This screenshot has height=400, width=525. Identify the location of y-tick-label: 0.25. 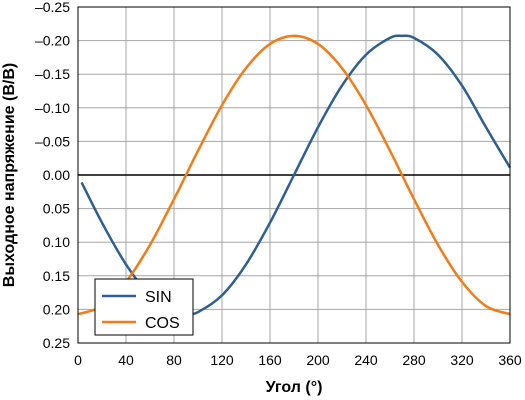
(56, 343).